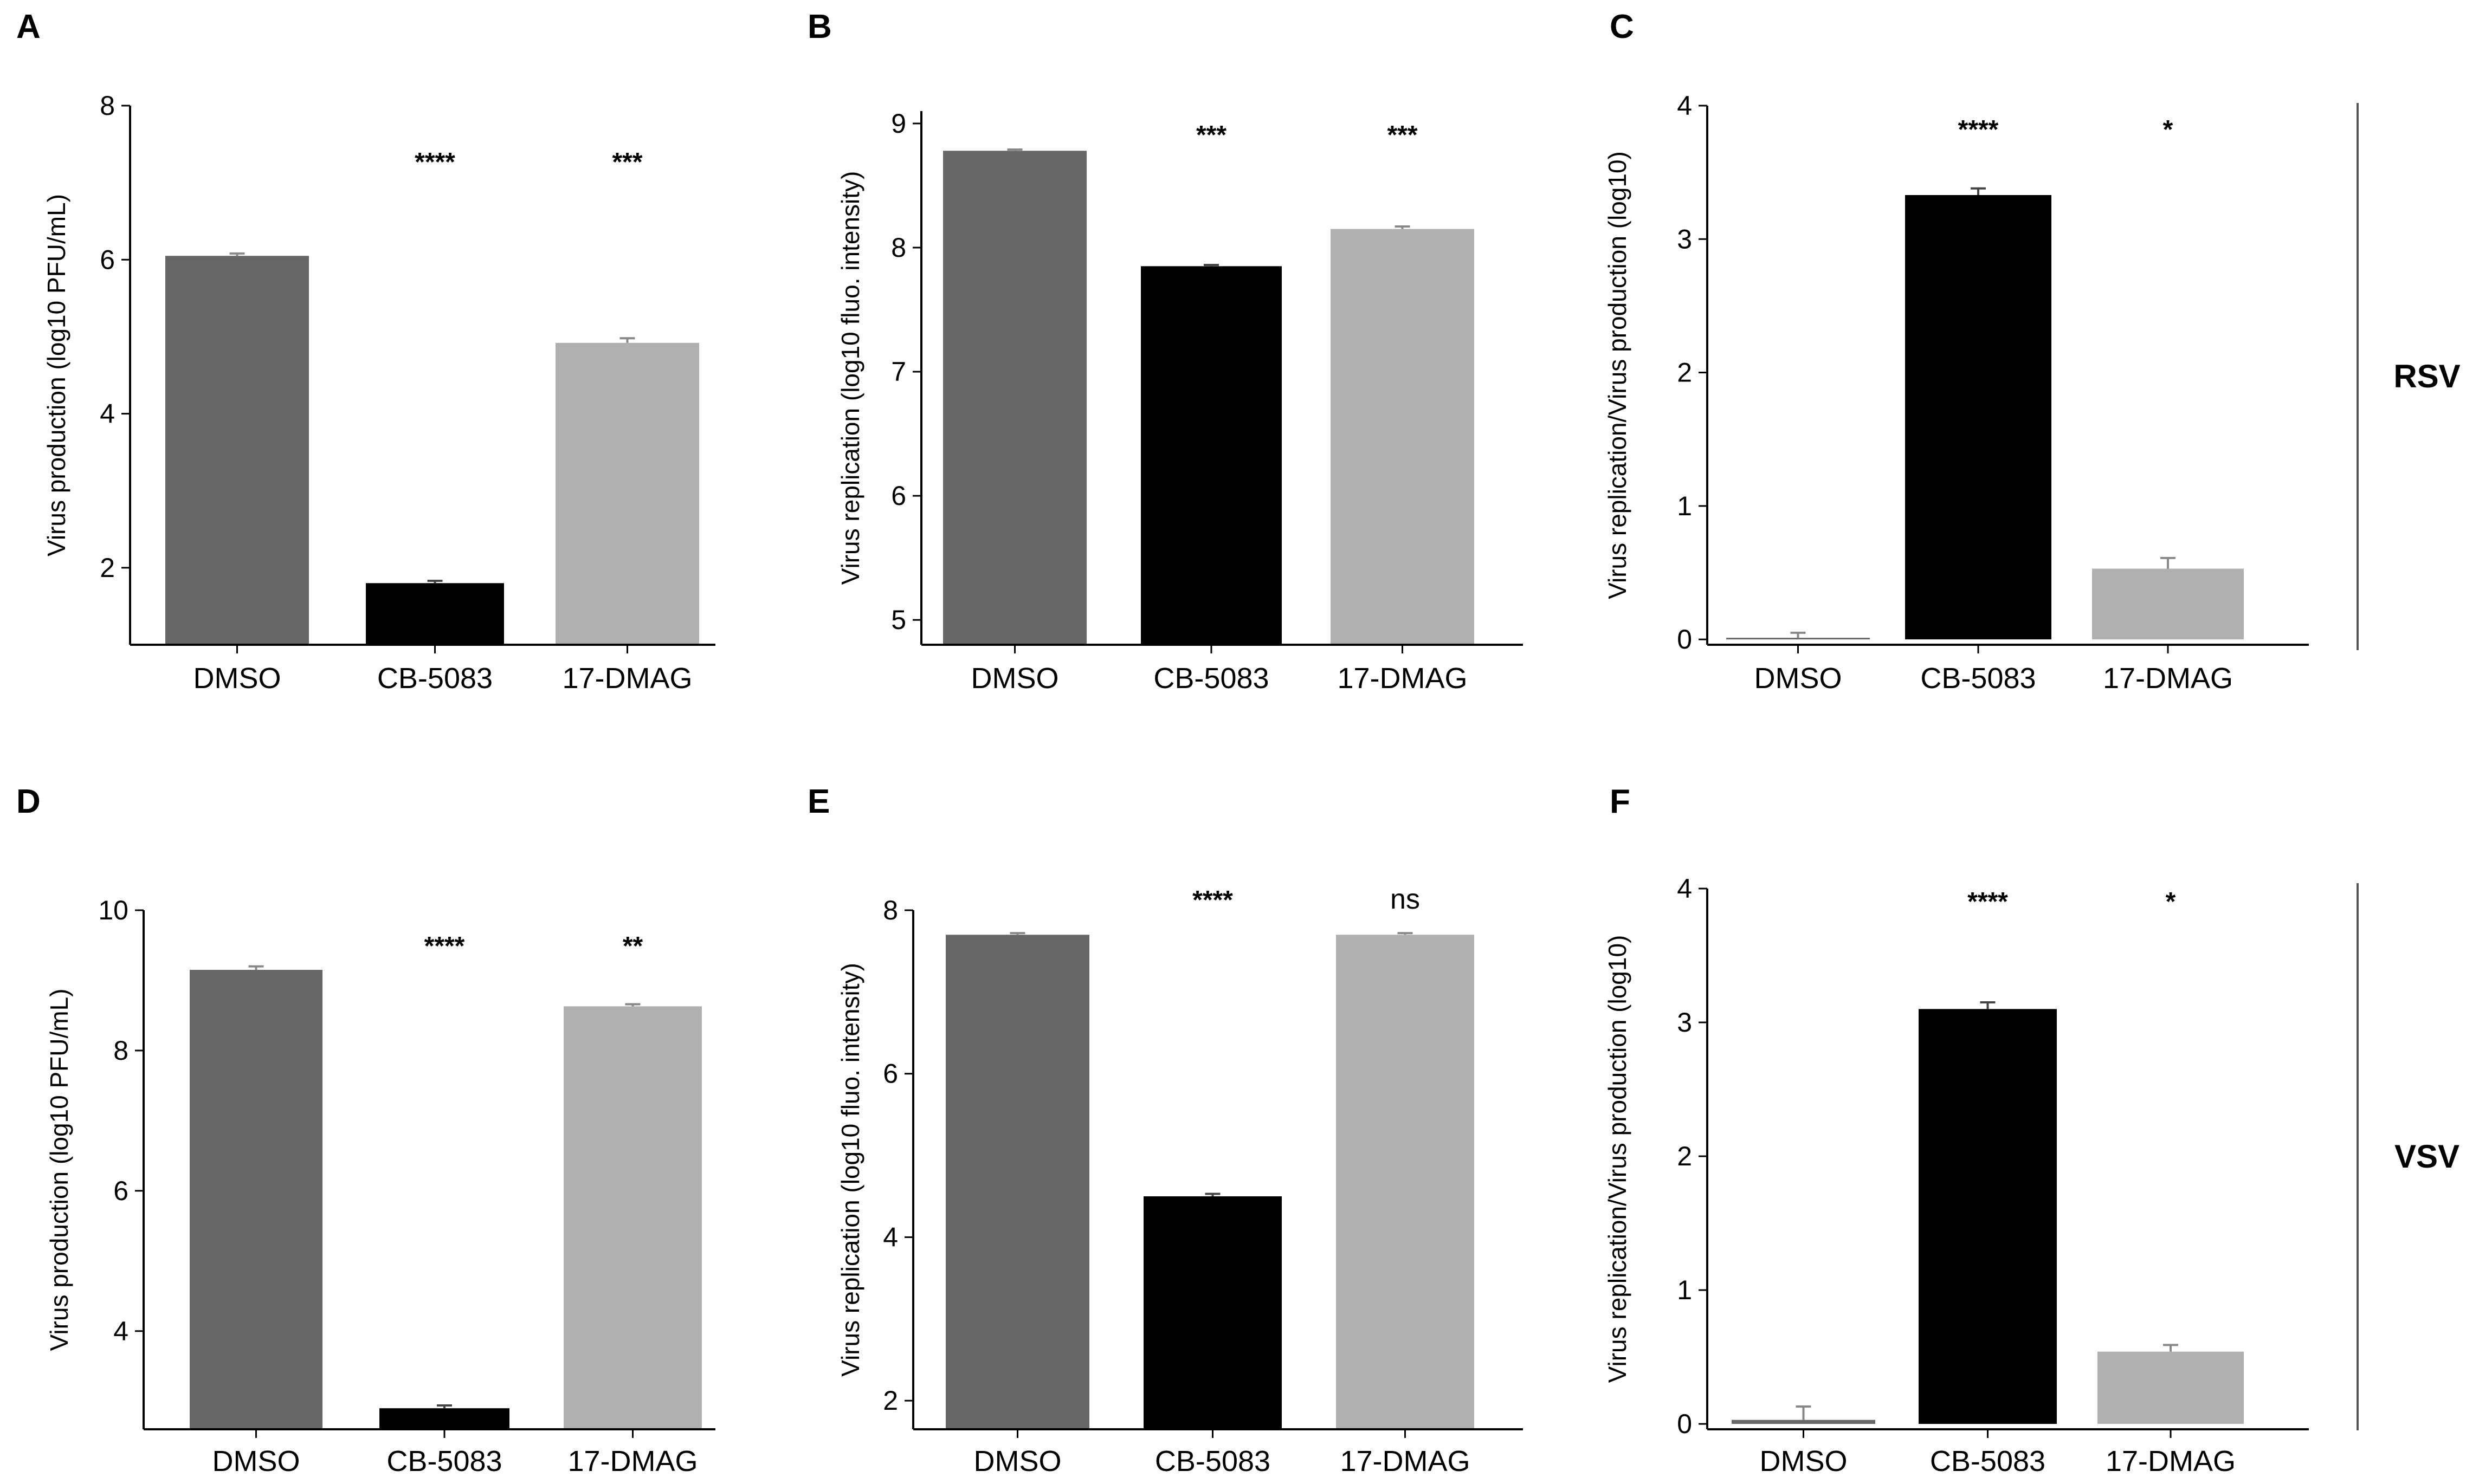 The image size is (2466, 1484). What do you see at coordinates (891, 1237) in the screenshot?
I see `y-tick-label-e-4: 4` at bounding box center [891, 1237].